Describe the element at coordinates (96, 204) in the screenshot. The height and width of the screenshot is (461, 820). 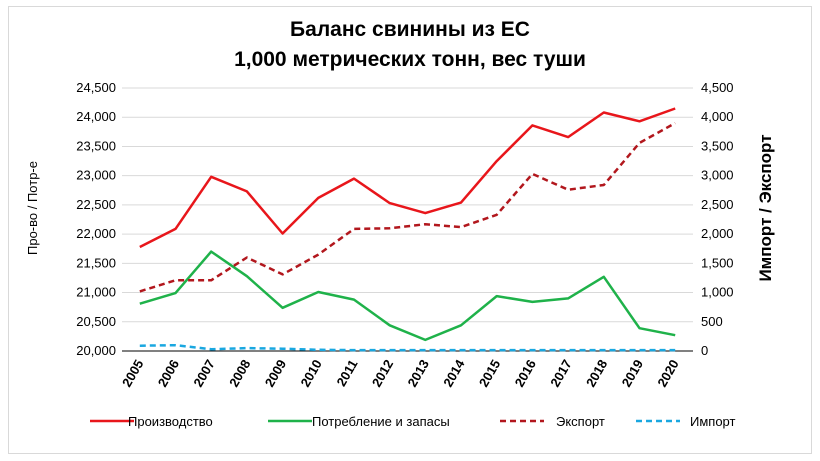
I see `left-tick-label: 22,500` at that location.